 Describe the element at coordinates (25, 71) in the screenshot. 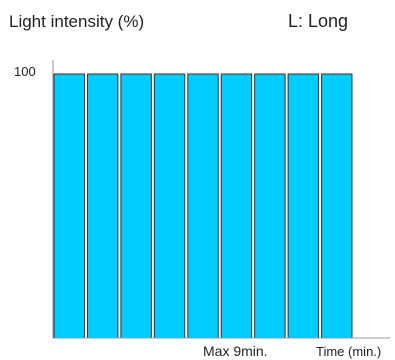

I see `y-tick-label-100: 100` at that location.